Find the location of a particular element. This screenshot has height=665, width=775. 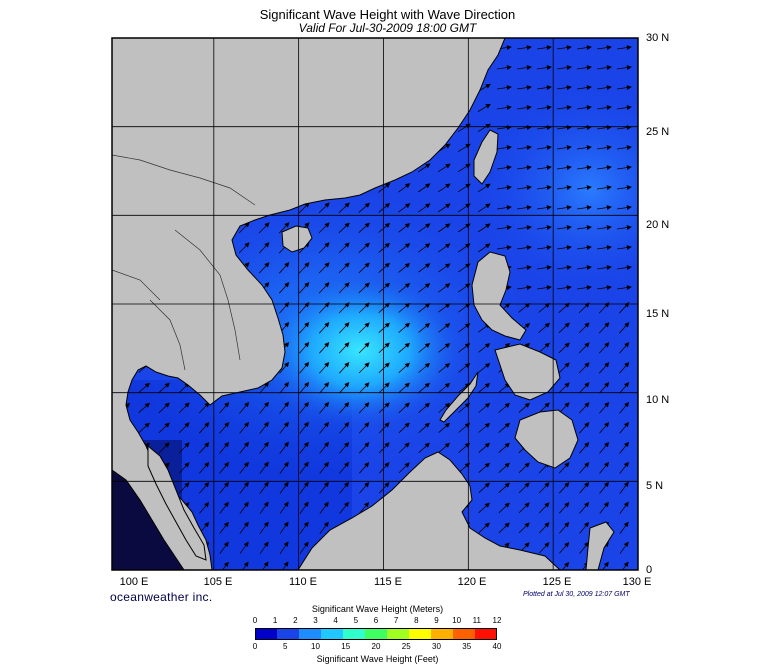

landmass-mindanao is located at coordinates (546, 439).